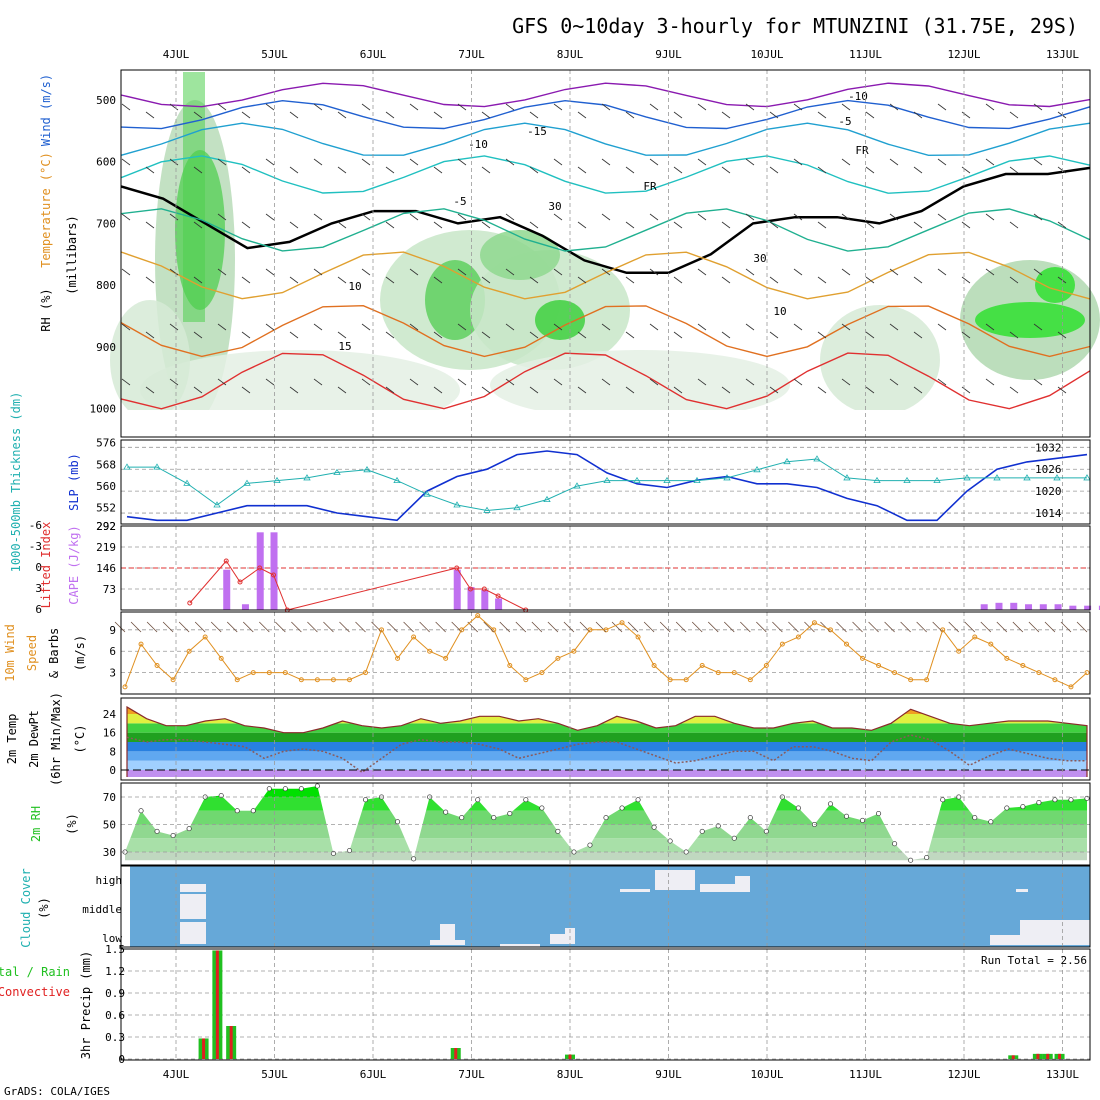 The width and height of the screenshot is (1100, 1100). I want to click on cape-tick-label: 146, so click(106, 568).